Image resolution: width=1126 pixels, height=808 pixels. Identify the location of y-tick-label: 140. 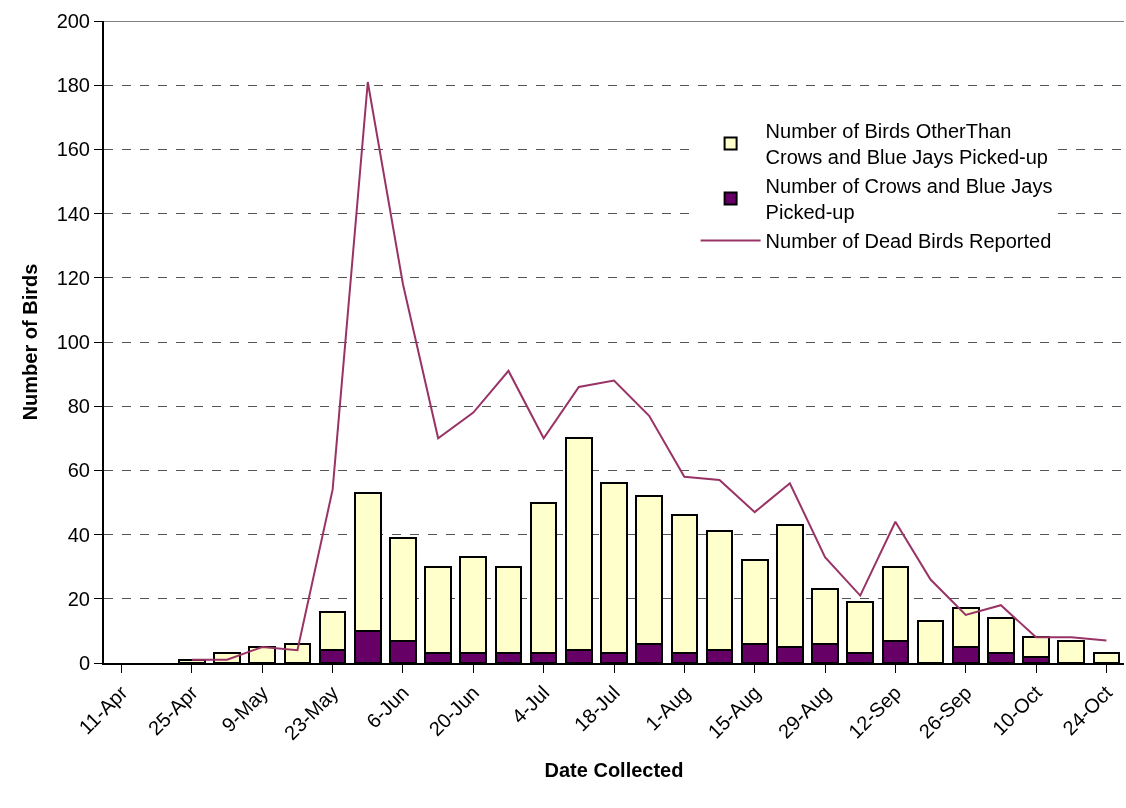
(73, 213).